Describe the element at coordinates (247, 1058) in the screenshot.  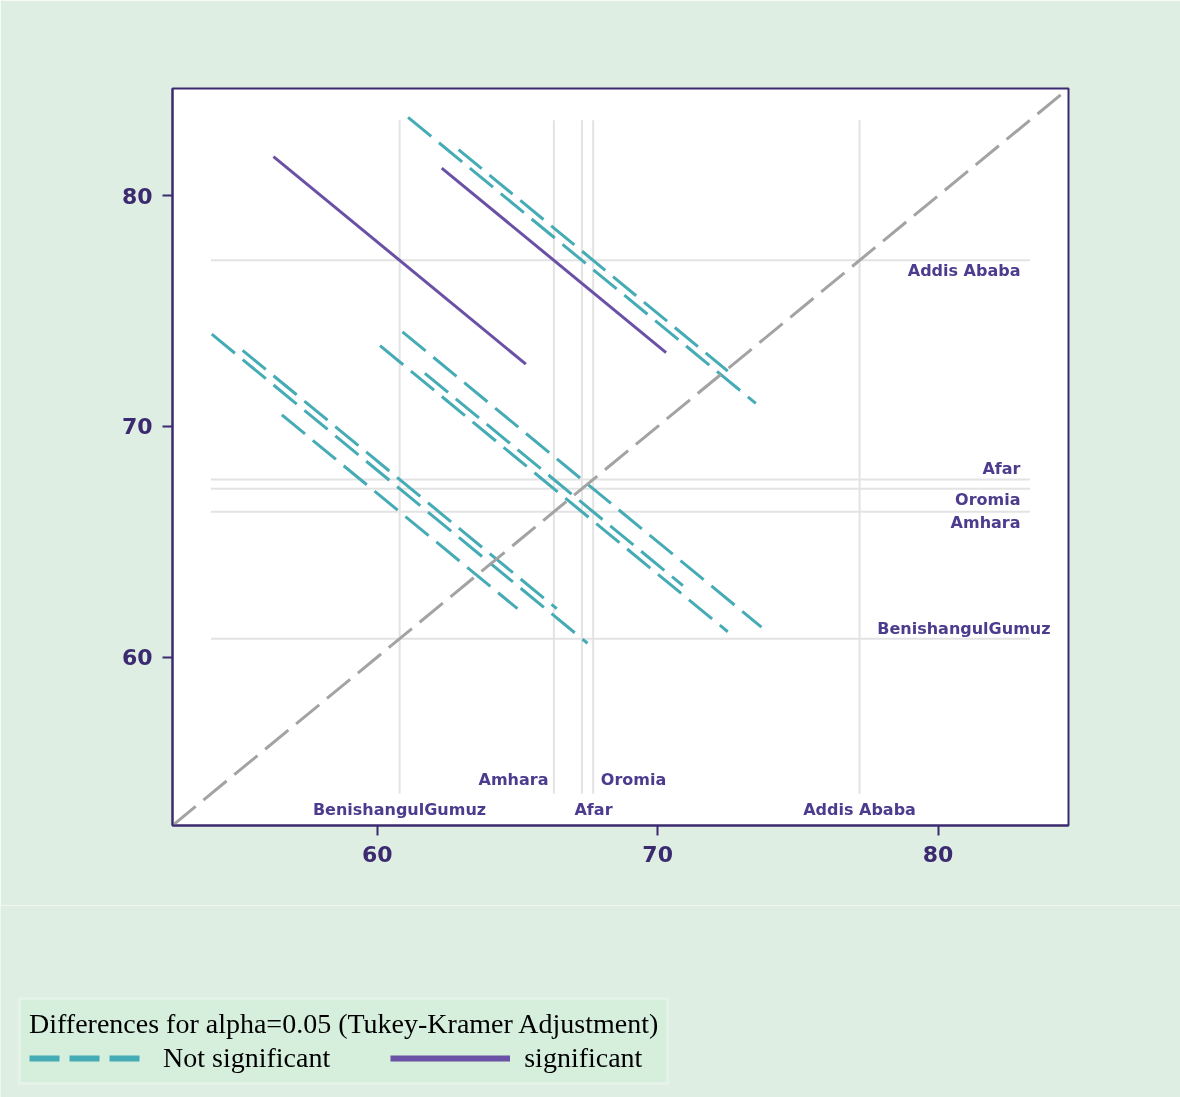
I see `legend-label: Not significant` at that location.